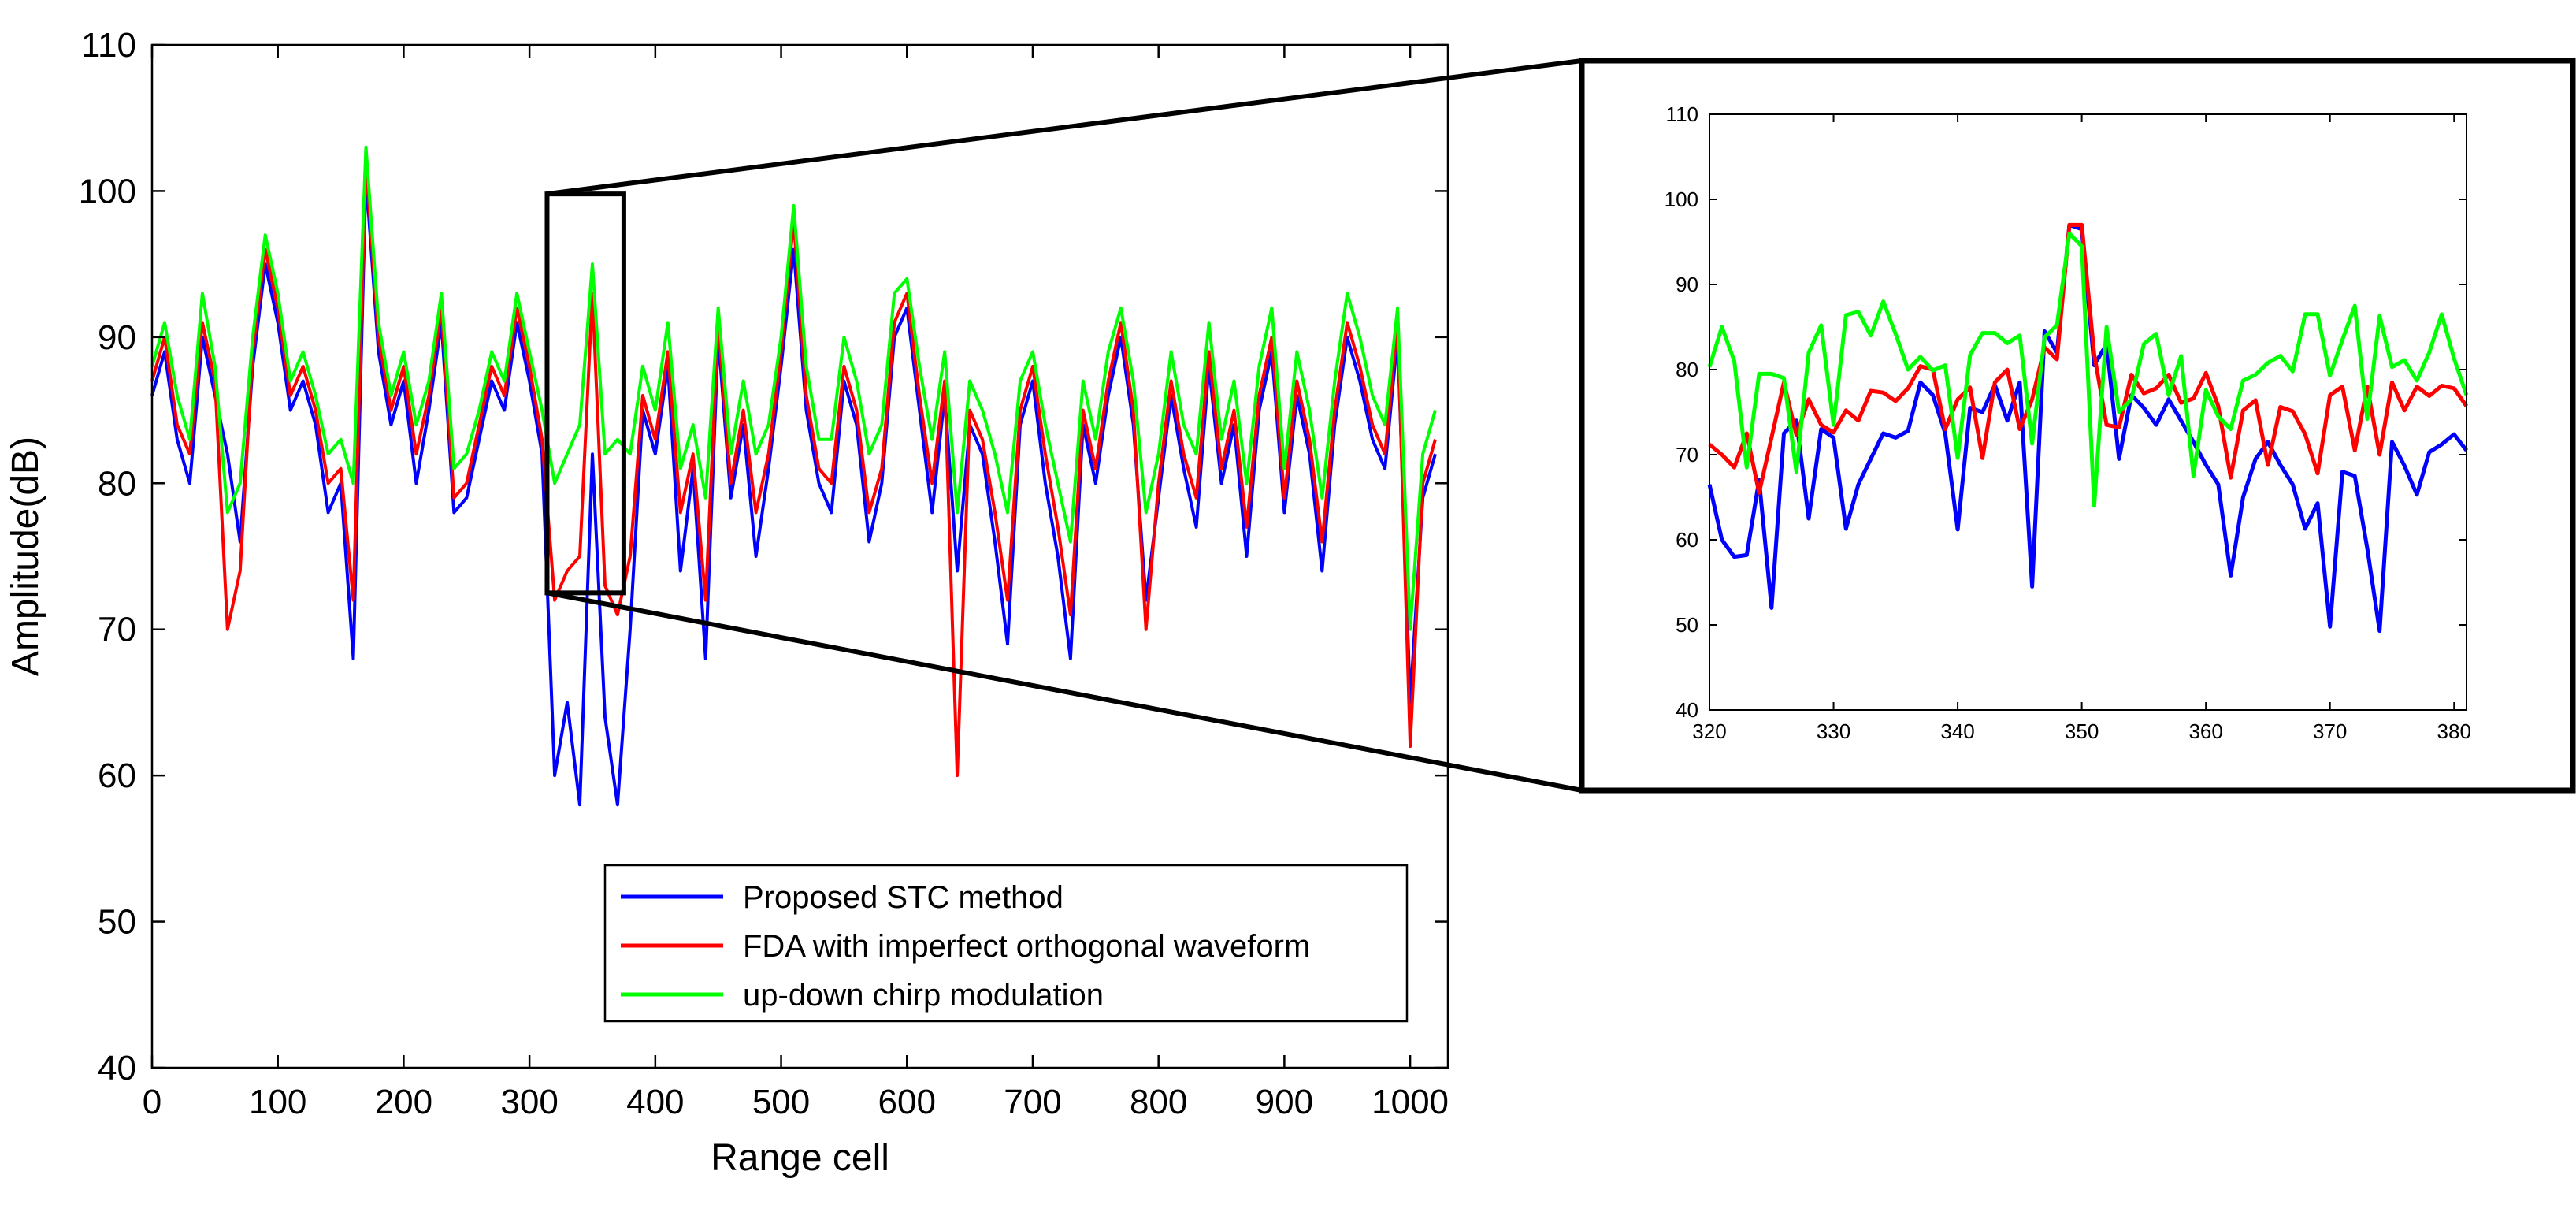  I want to click on x-tick-label-1: 100, so click(277, 1102).